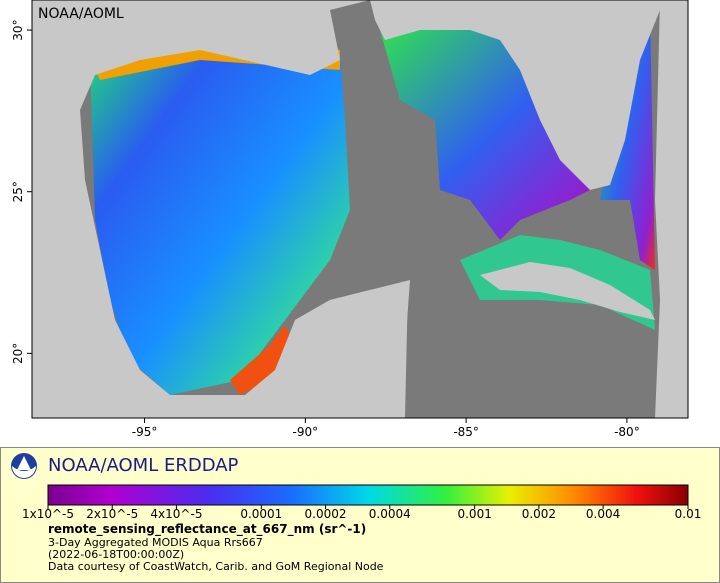  I want to click on x-tick-label: -90°, so click(306, 432).